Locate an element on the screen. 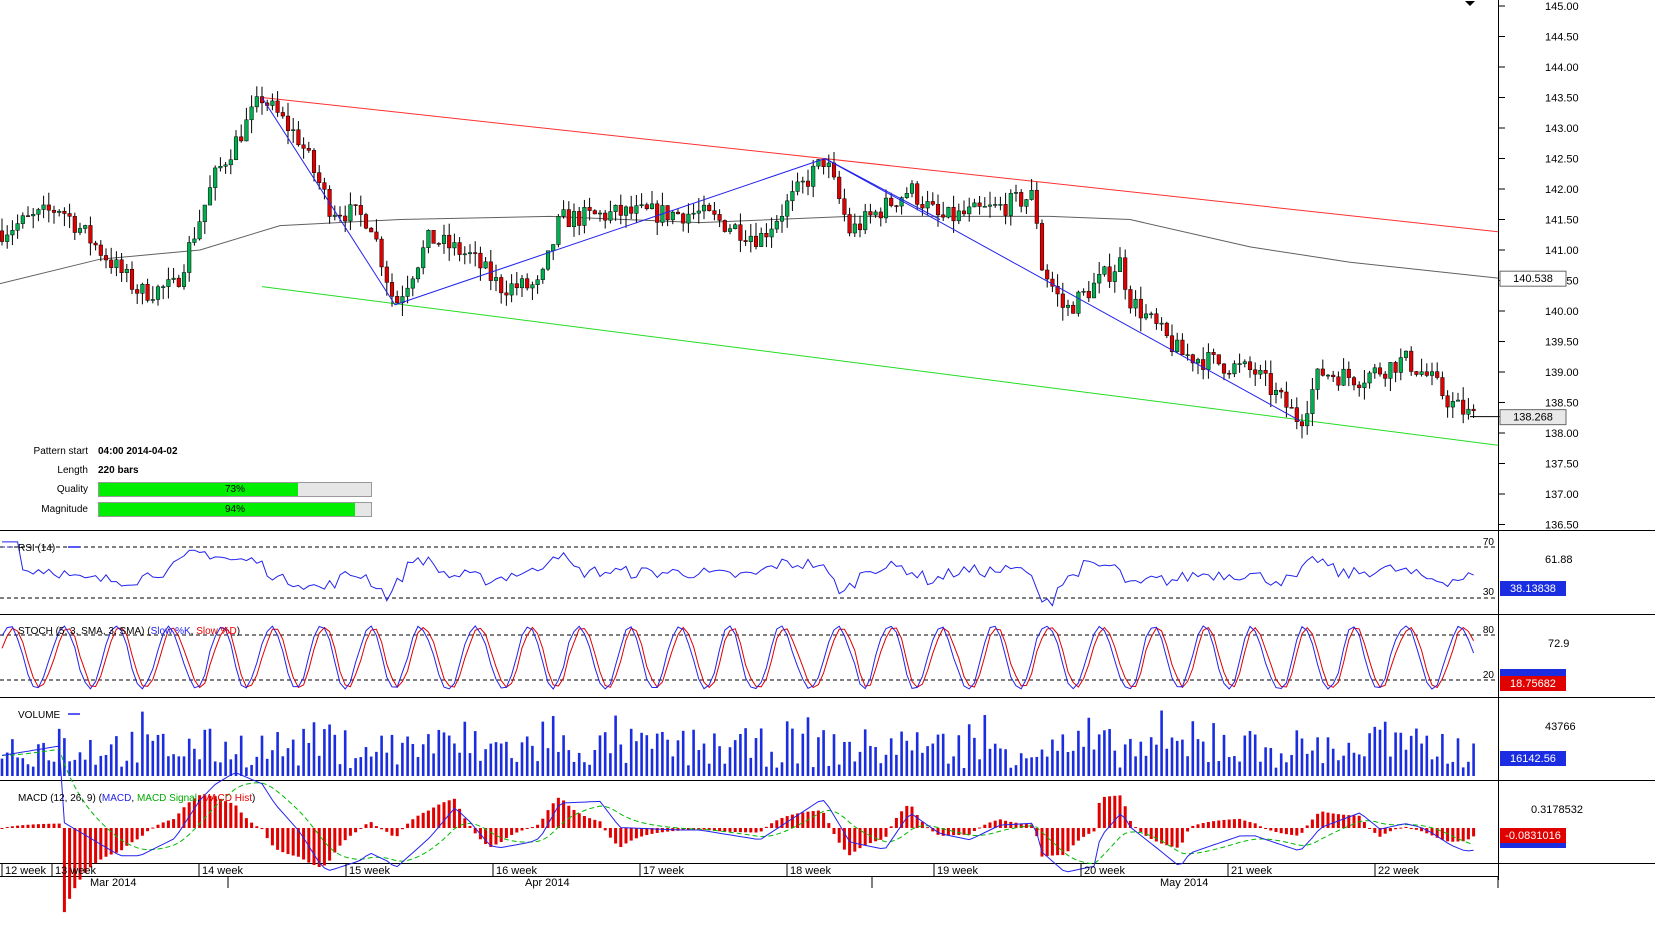  stoch-value-label: 18.75682 is located at coordinates (1533, 684).